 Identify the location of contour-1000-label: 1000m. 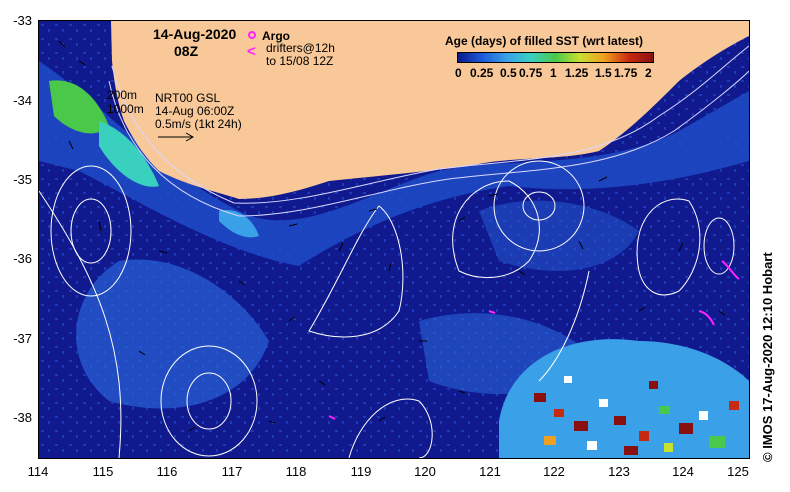
(125, 109).